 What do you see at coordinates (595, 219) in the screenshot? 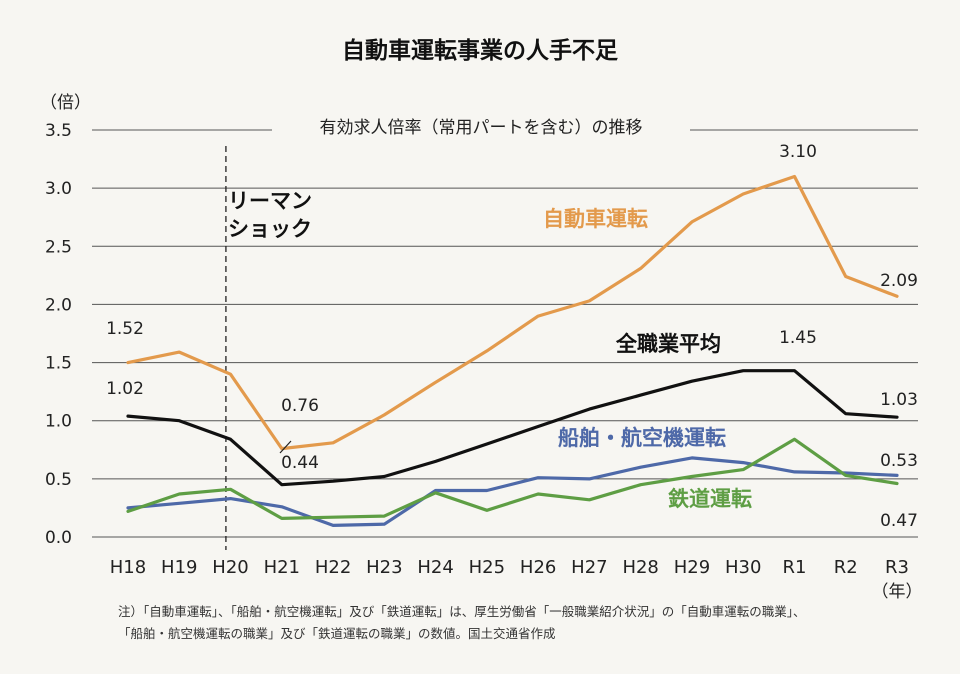
I see `series-label-0: 自動車運転` at bounding box center [595, 219].